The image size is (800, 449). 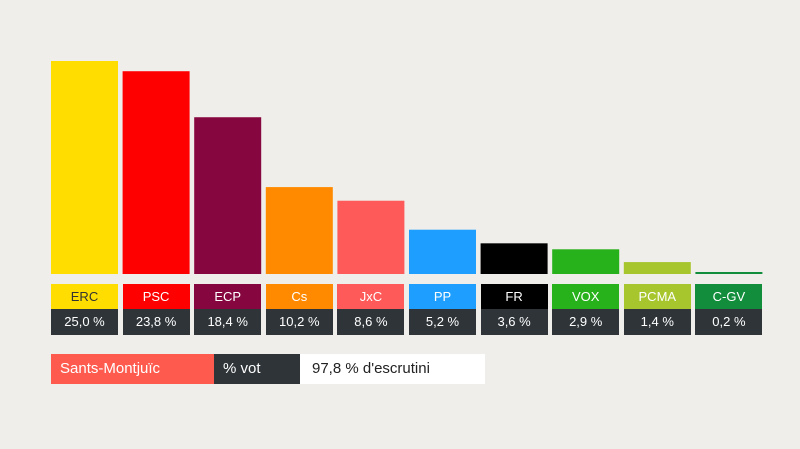 I want to click on district-label: Sants-Montjuïc, so click(x=132, y=369).